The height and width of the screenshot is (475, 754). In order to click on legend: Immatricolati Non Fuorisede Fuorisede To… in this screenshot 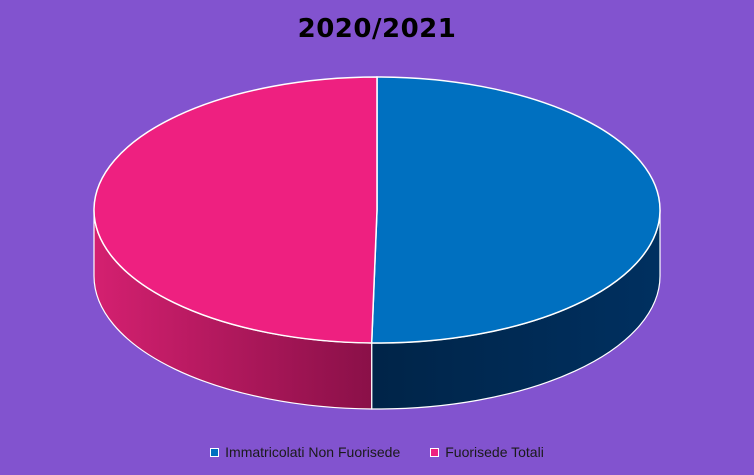, I will do `click(377, 452)`.